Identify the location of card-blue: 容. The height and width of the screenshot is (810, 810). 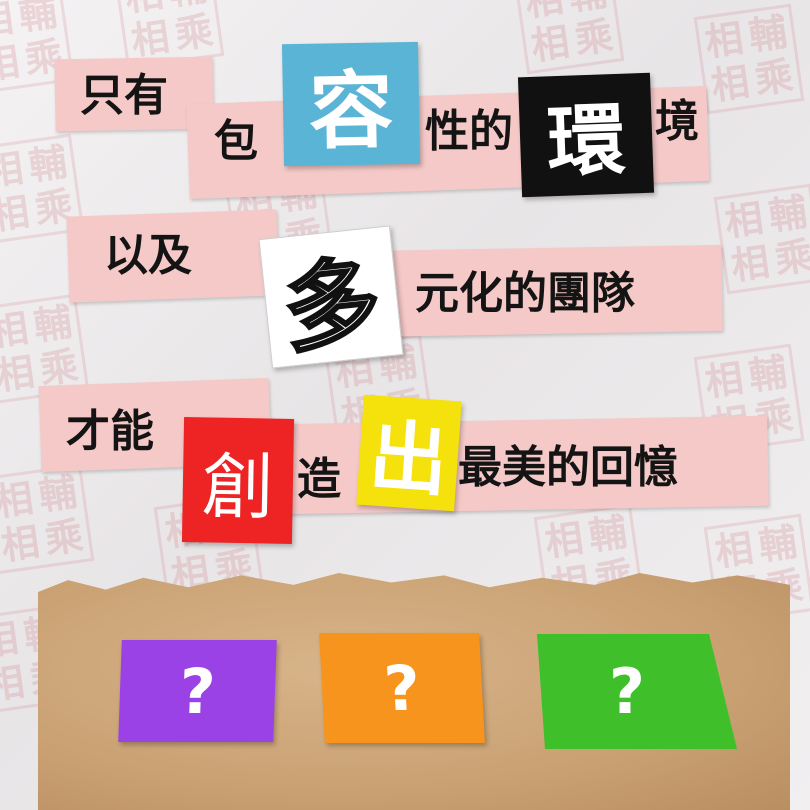
(351, 104).